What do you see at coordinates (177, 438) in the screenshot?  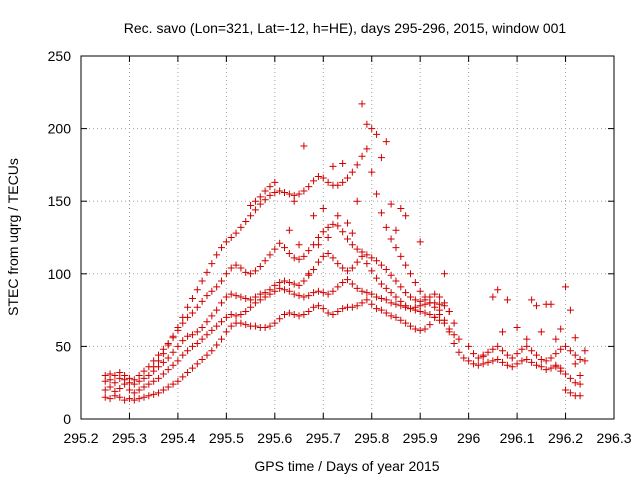 I see `x-tick-label: 295.4` at bounding box center [177, 438].